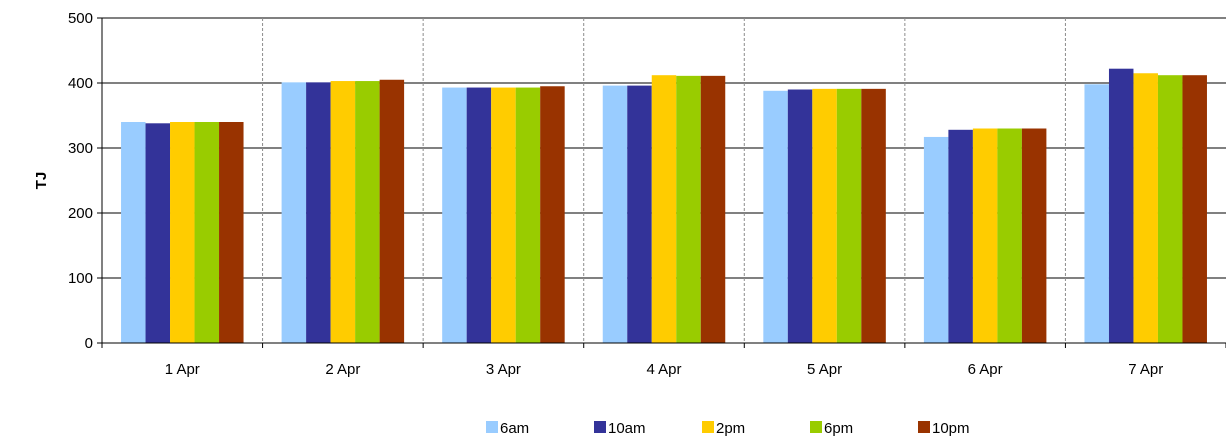 The height and width of the screenshot is (441, 1226). Describe the element at coordinates (80, 18) in the screenshot. I see `y-tick-label: 500` at that location.